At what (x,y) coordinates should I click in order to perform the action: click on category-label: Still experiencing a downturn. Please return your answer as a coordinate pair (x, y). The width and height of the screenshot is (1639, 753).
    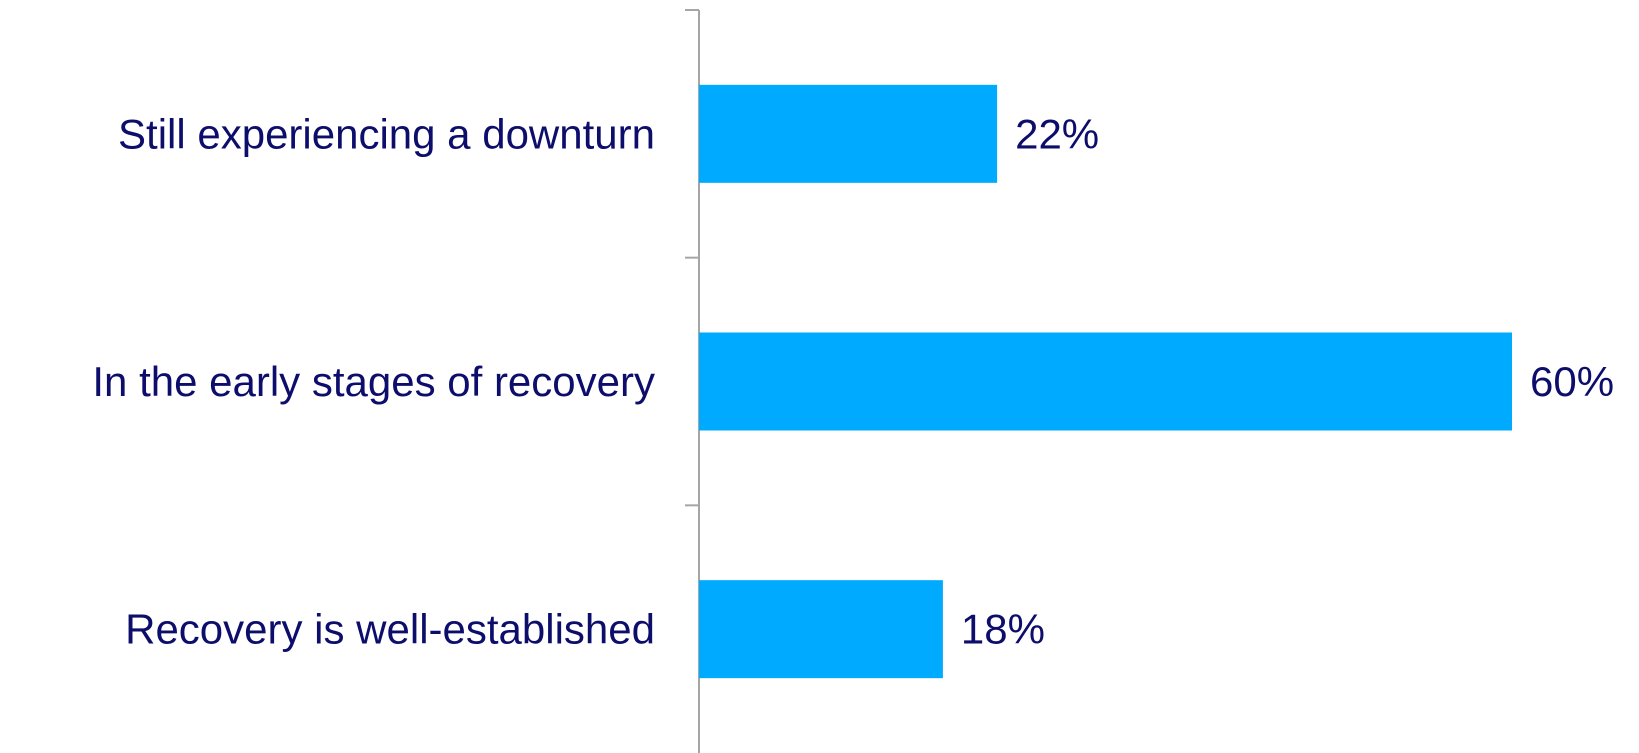
    Looking at the image, I should click on (386, 133).